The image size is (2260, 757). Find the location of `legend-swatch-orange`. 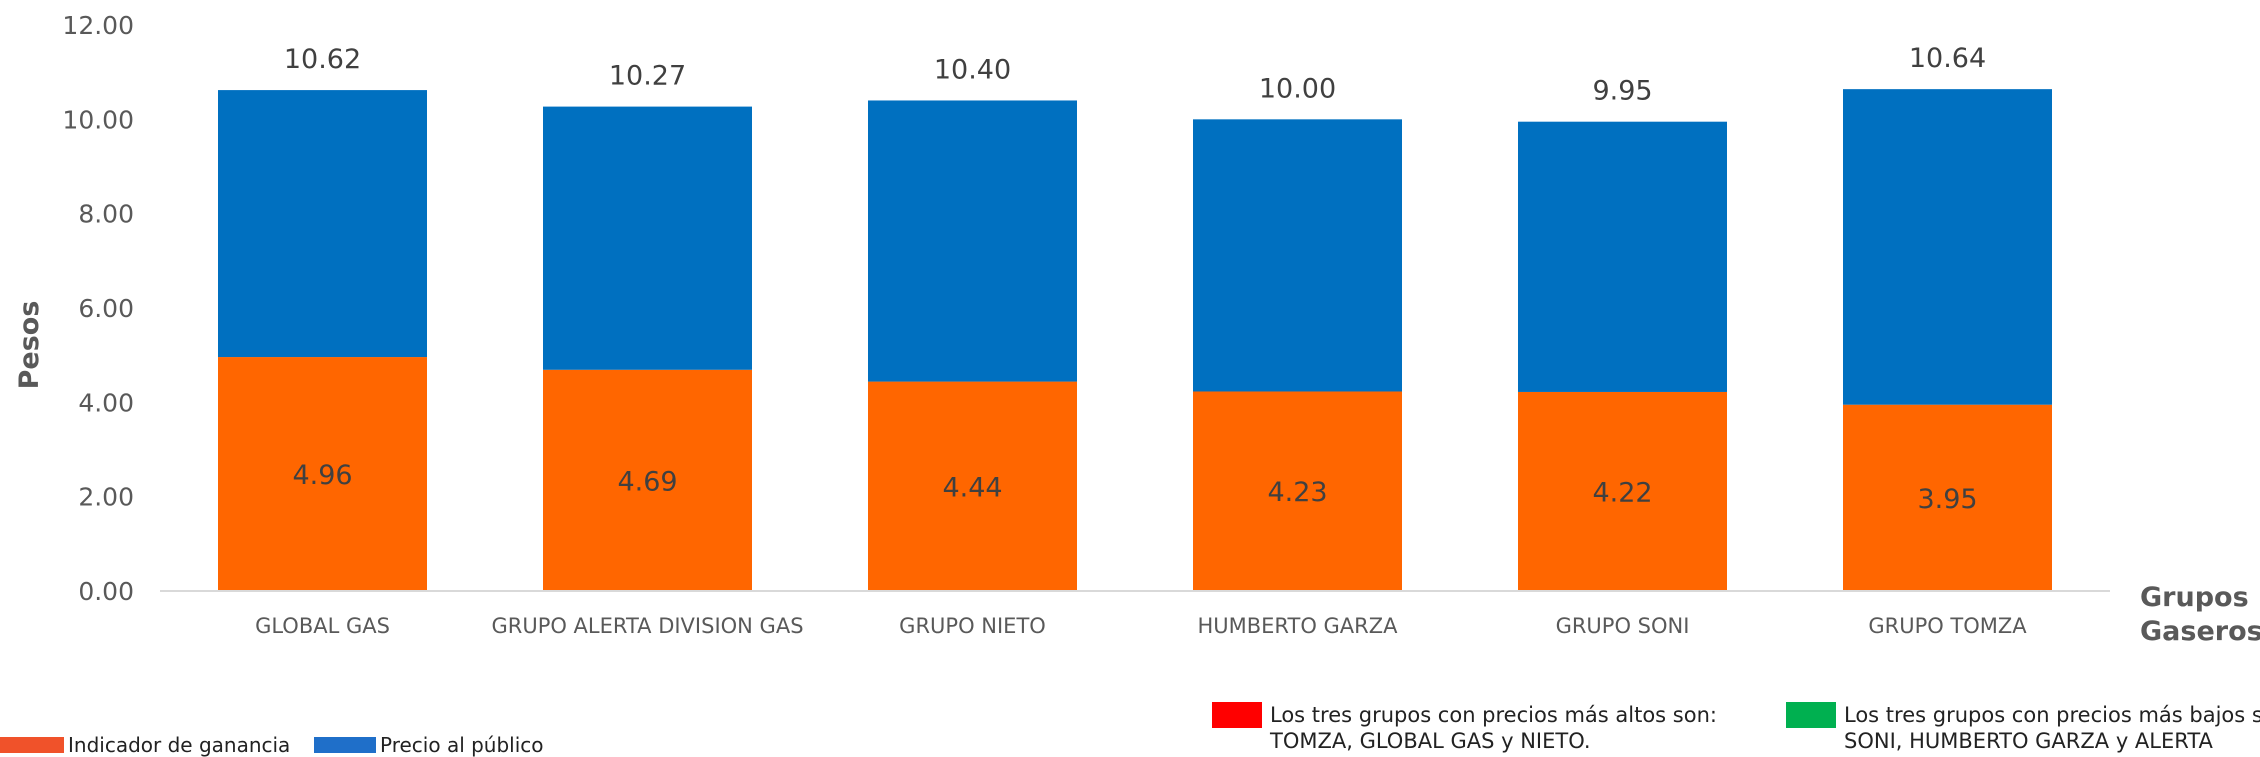

legend-swatch-orange is located at coordinates (32, 745).